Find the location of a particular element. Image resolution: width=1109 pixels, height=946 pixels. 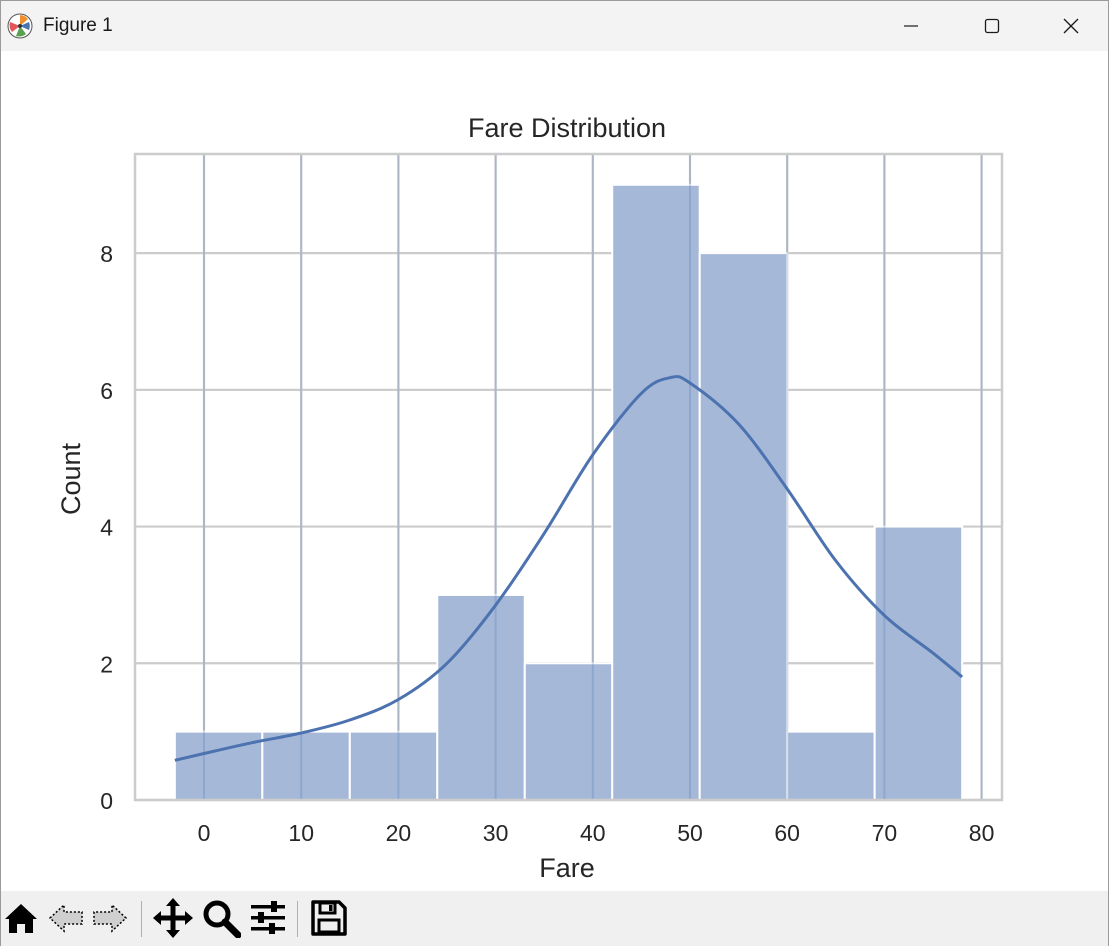

y-tick-label: 0 is located at coordinates (106, 801).